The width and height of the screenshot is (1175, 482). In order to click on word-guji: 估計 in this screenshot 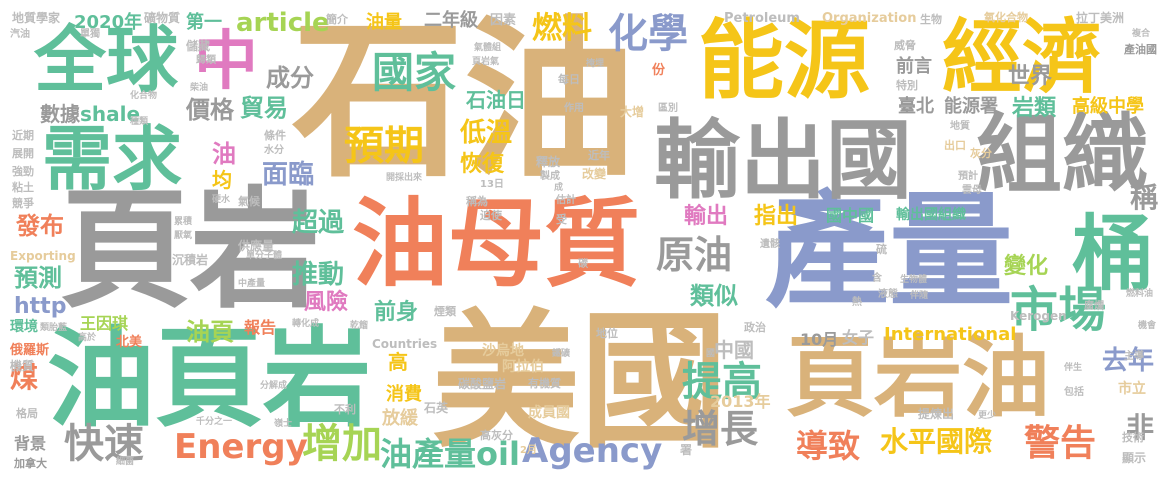, I will do `click(566, 200)`.